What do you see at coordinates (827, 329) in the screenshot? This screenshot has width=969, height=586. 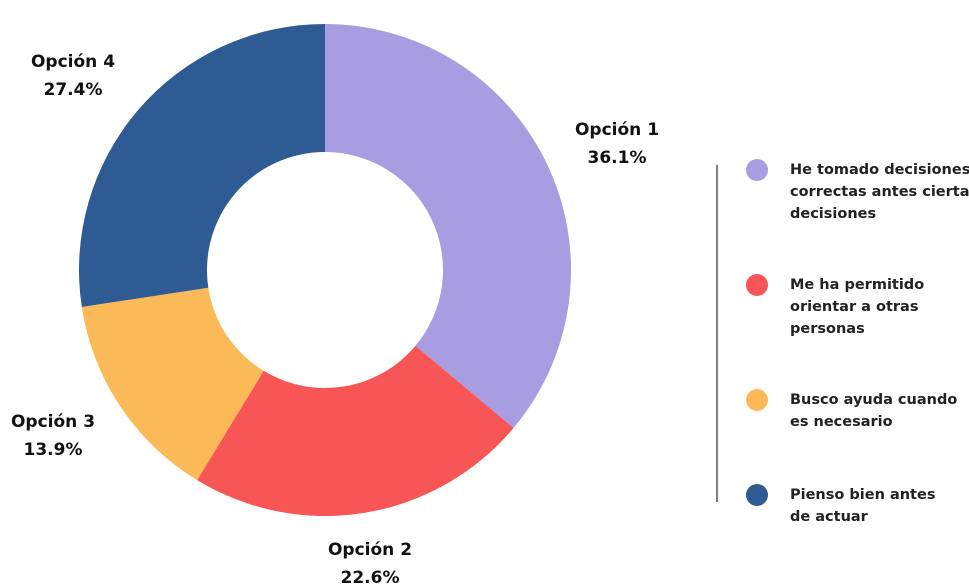 I see `legend-label: personas` at bounding box center [827, 329].